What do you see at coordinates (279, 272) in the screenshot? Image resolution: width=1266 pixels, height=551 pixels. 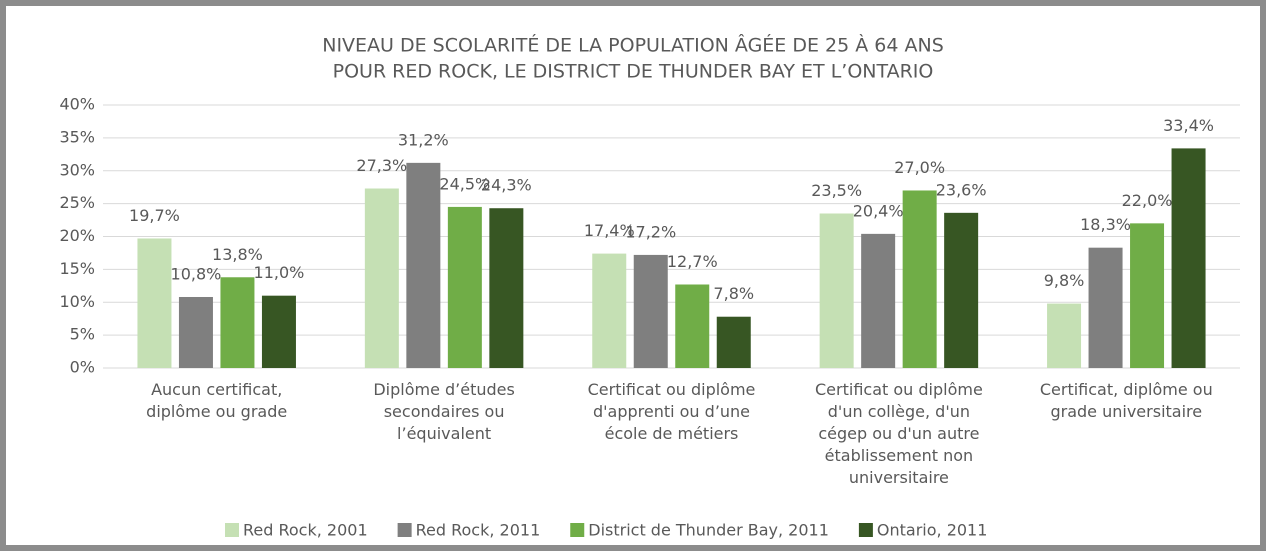 I see `value-label: 11,0%` at bounding box center [279, 272].